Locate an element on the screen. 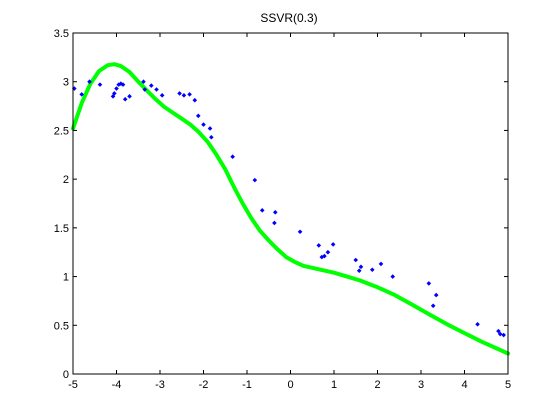 Image resolution: width=560 pixels, height=420 pixels. x-tick-label: 3 is located at coordinates (421, 385).